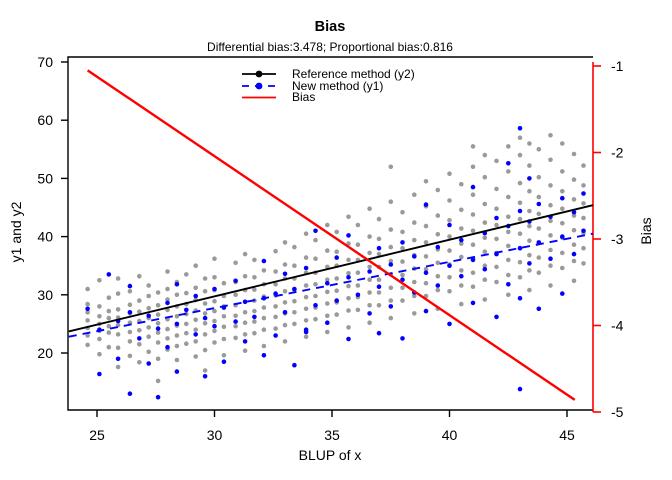 This screenshot has height=480, width=672. What do you see at coordinates (259, 86) in the screenshot?
I see `legend-new-method-dot-icon` at bounding box center [259, 86].